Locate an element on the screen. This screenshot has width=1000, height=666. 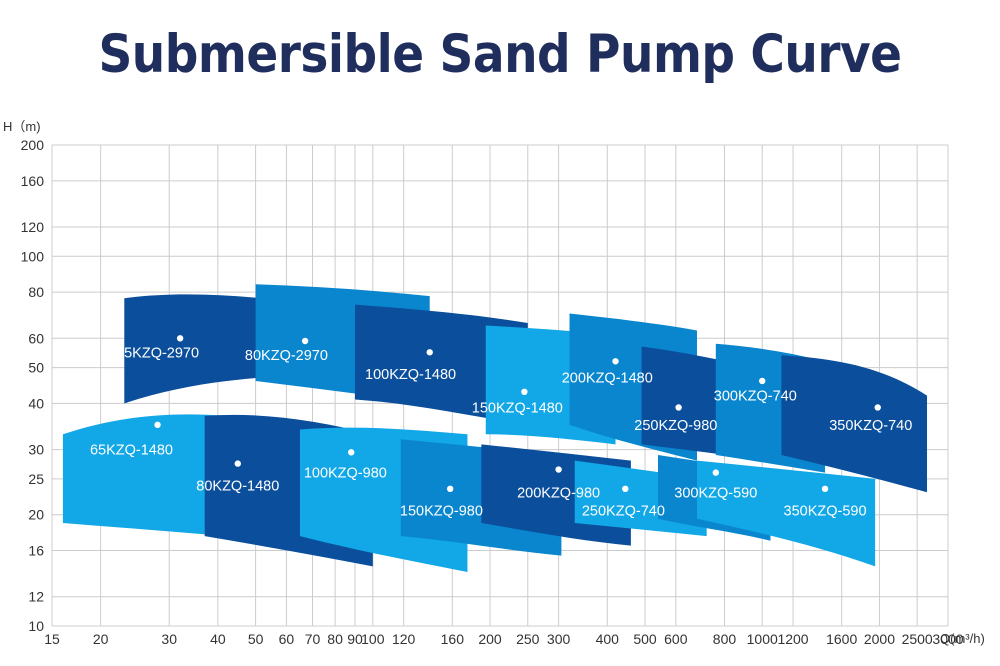
x-tick-label: 3000 is located at coordinates (947, 639).